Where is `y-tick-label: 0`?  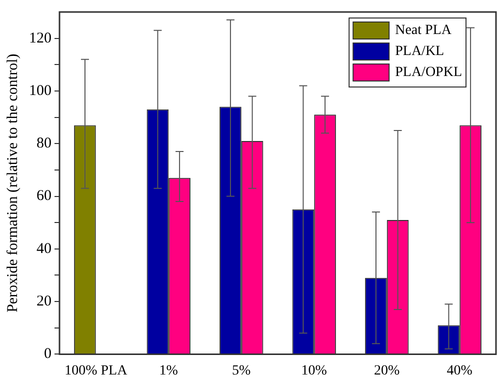 y-tick-label: 0 is located at coordinates (48, 354).